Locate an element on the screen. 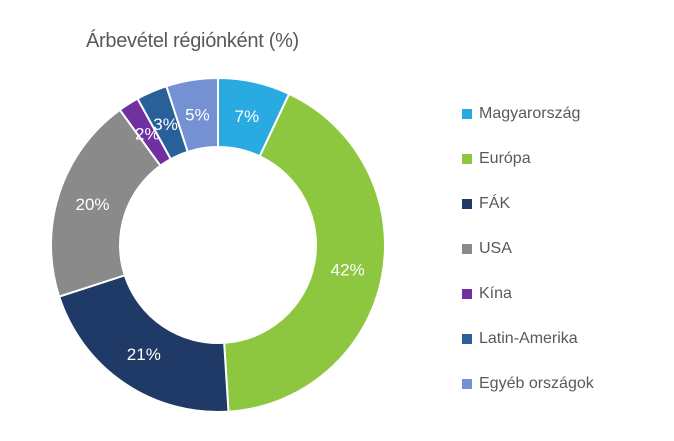 This screenshot has width=674, height=441. donut-slice-usa is located at coordinates (105, 203).